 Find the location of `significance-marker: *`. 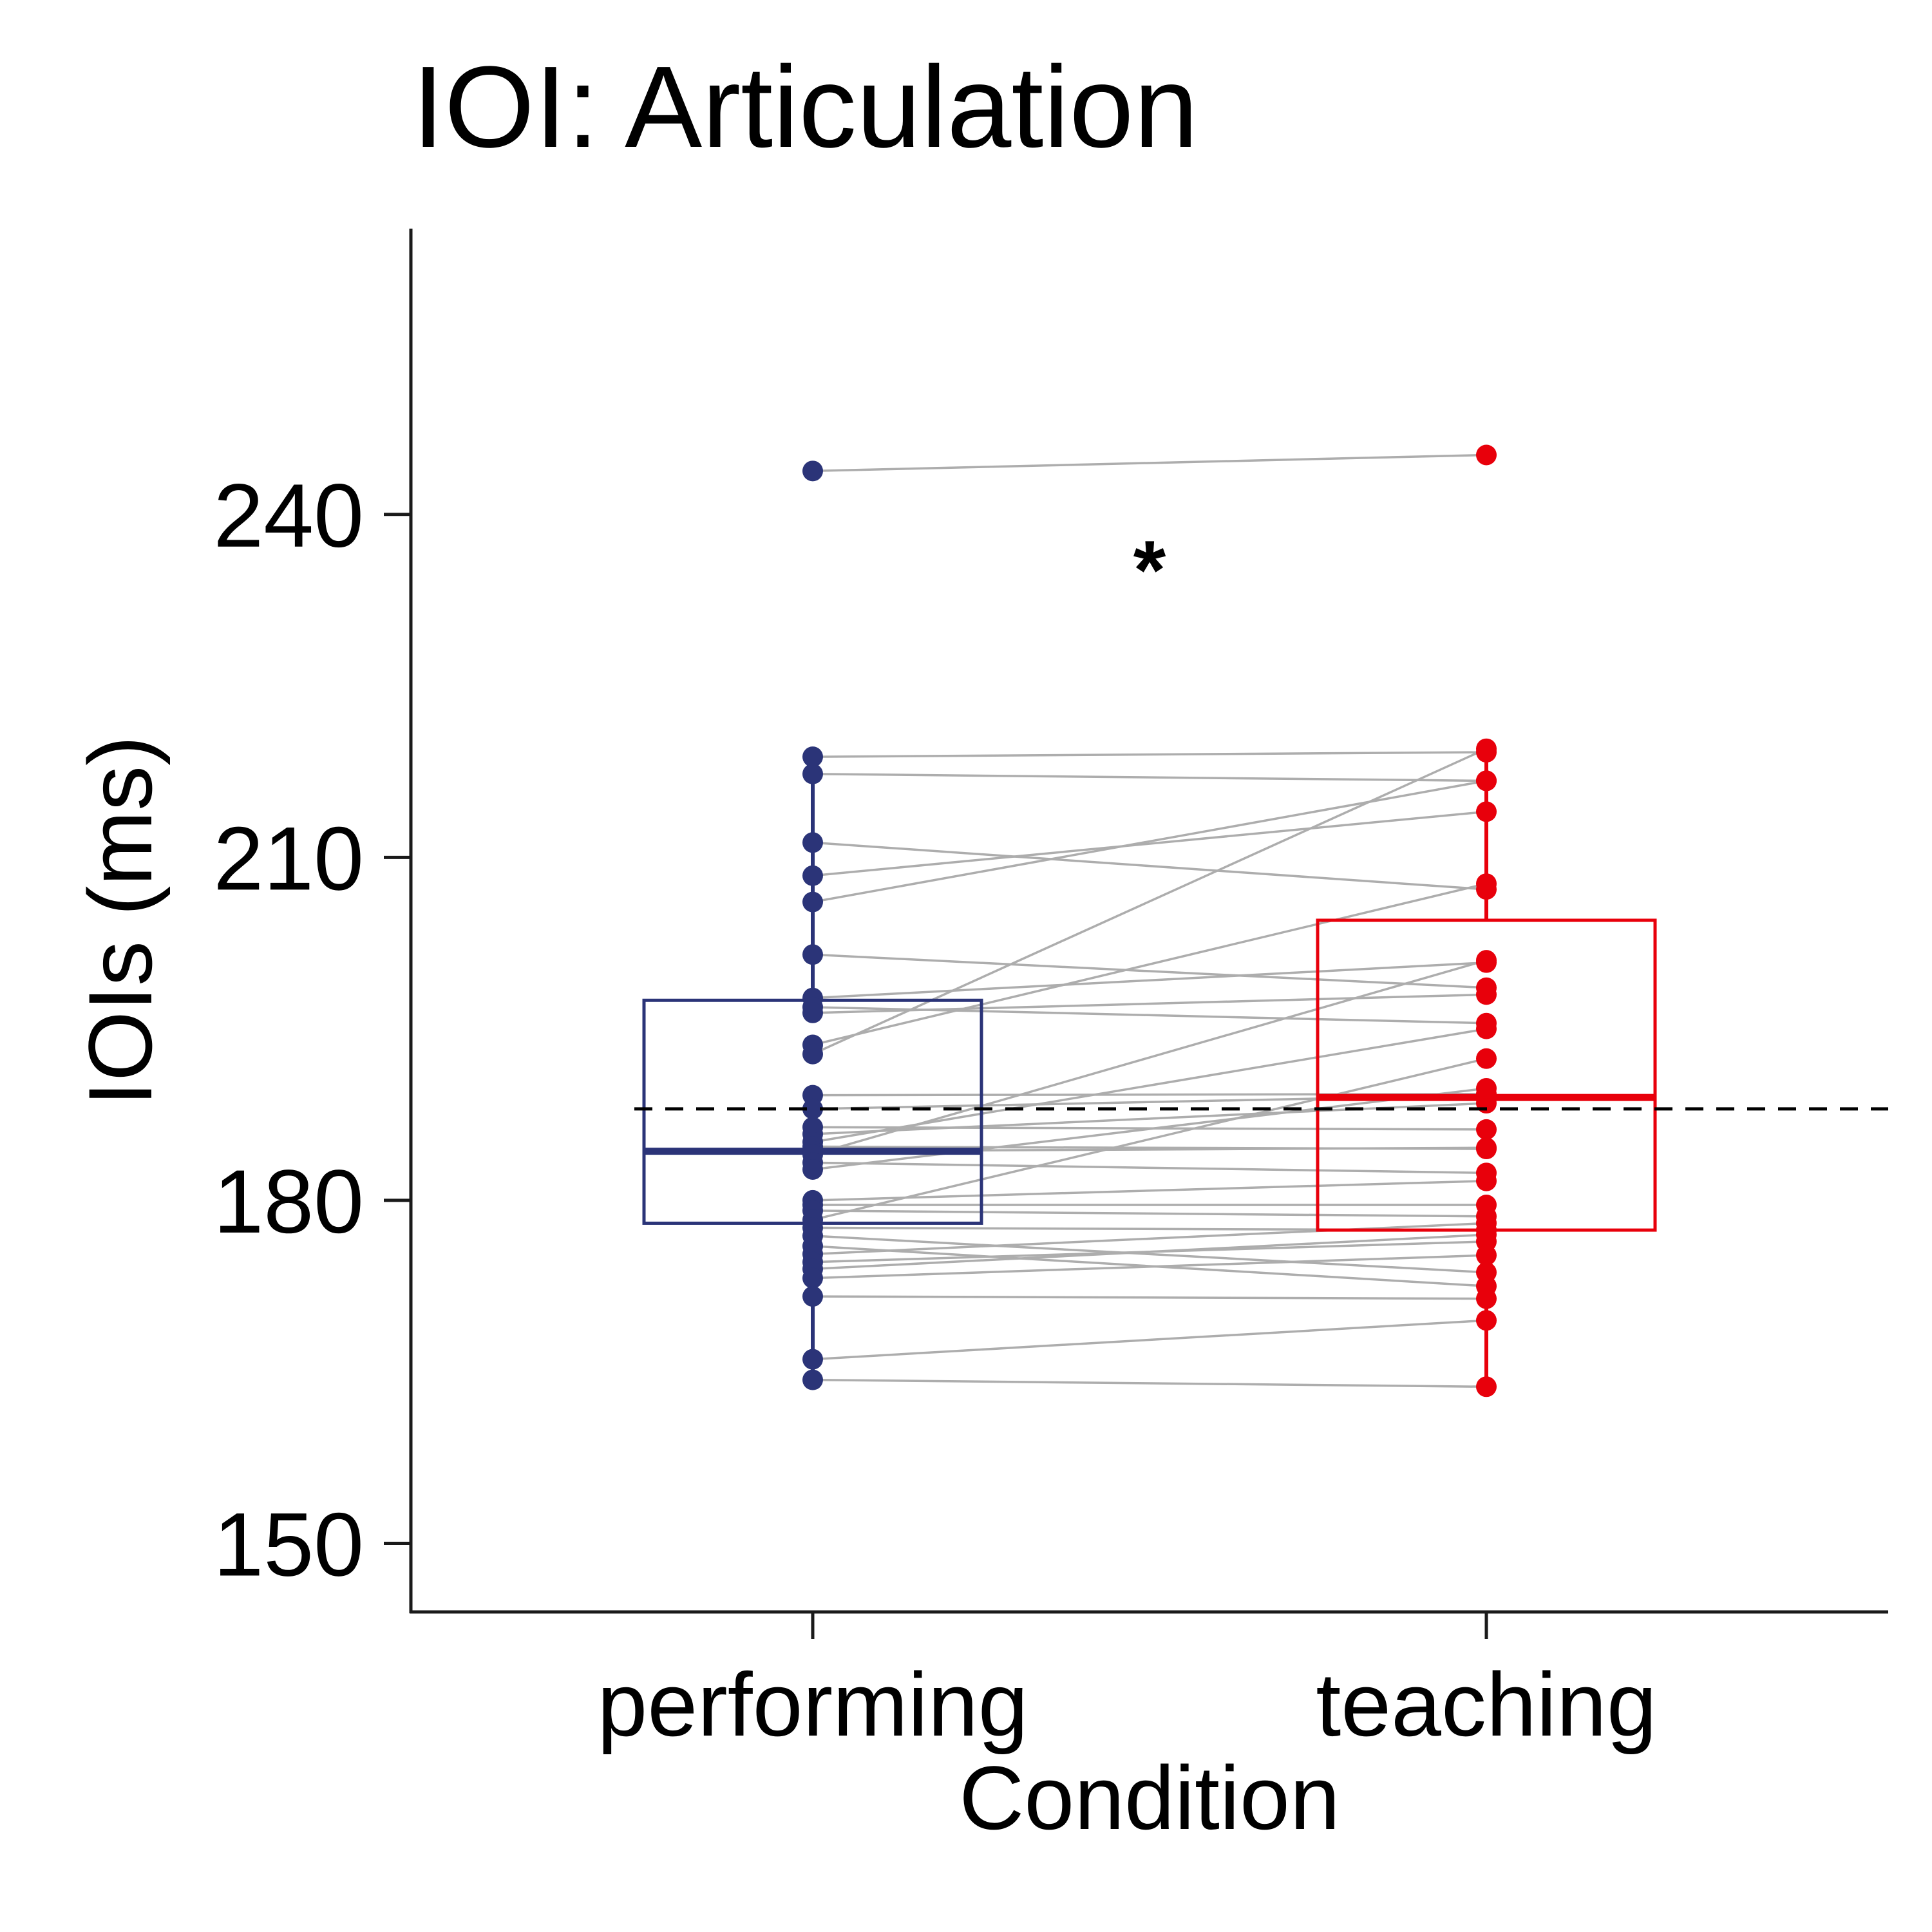

significance-marker: * is located at coordinates (1149, 570).